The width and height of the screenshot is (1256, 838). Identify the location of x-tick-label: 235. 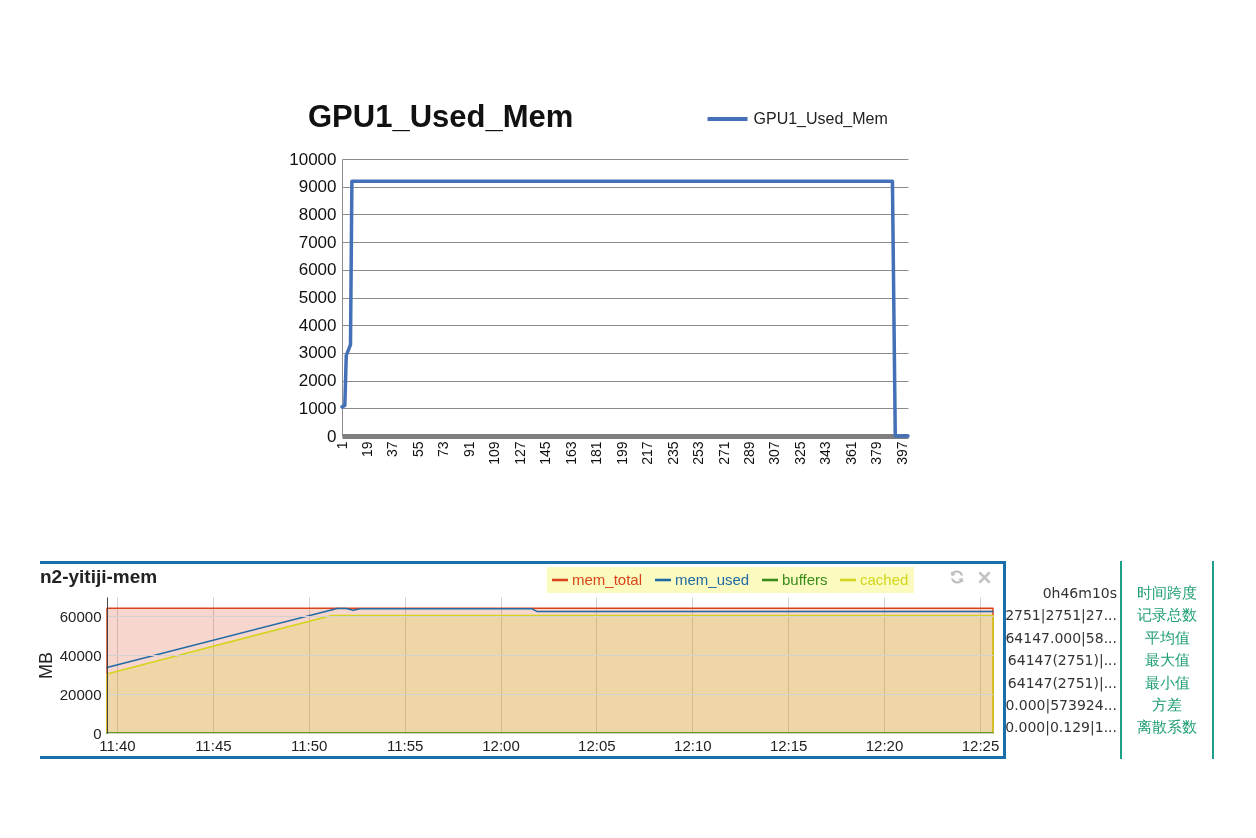
(672, 453).